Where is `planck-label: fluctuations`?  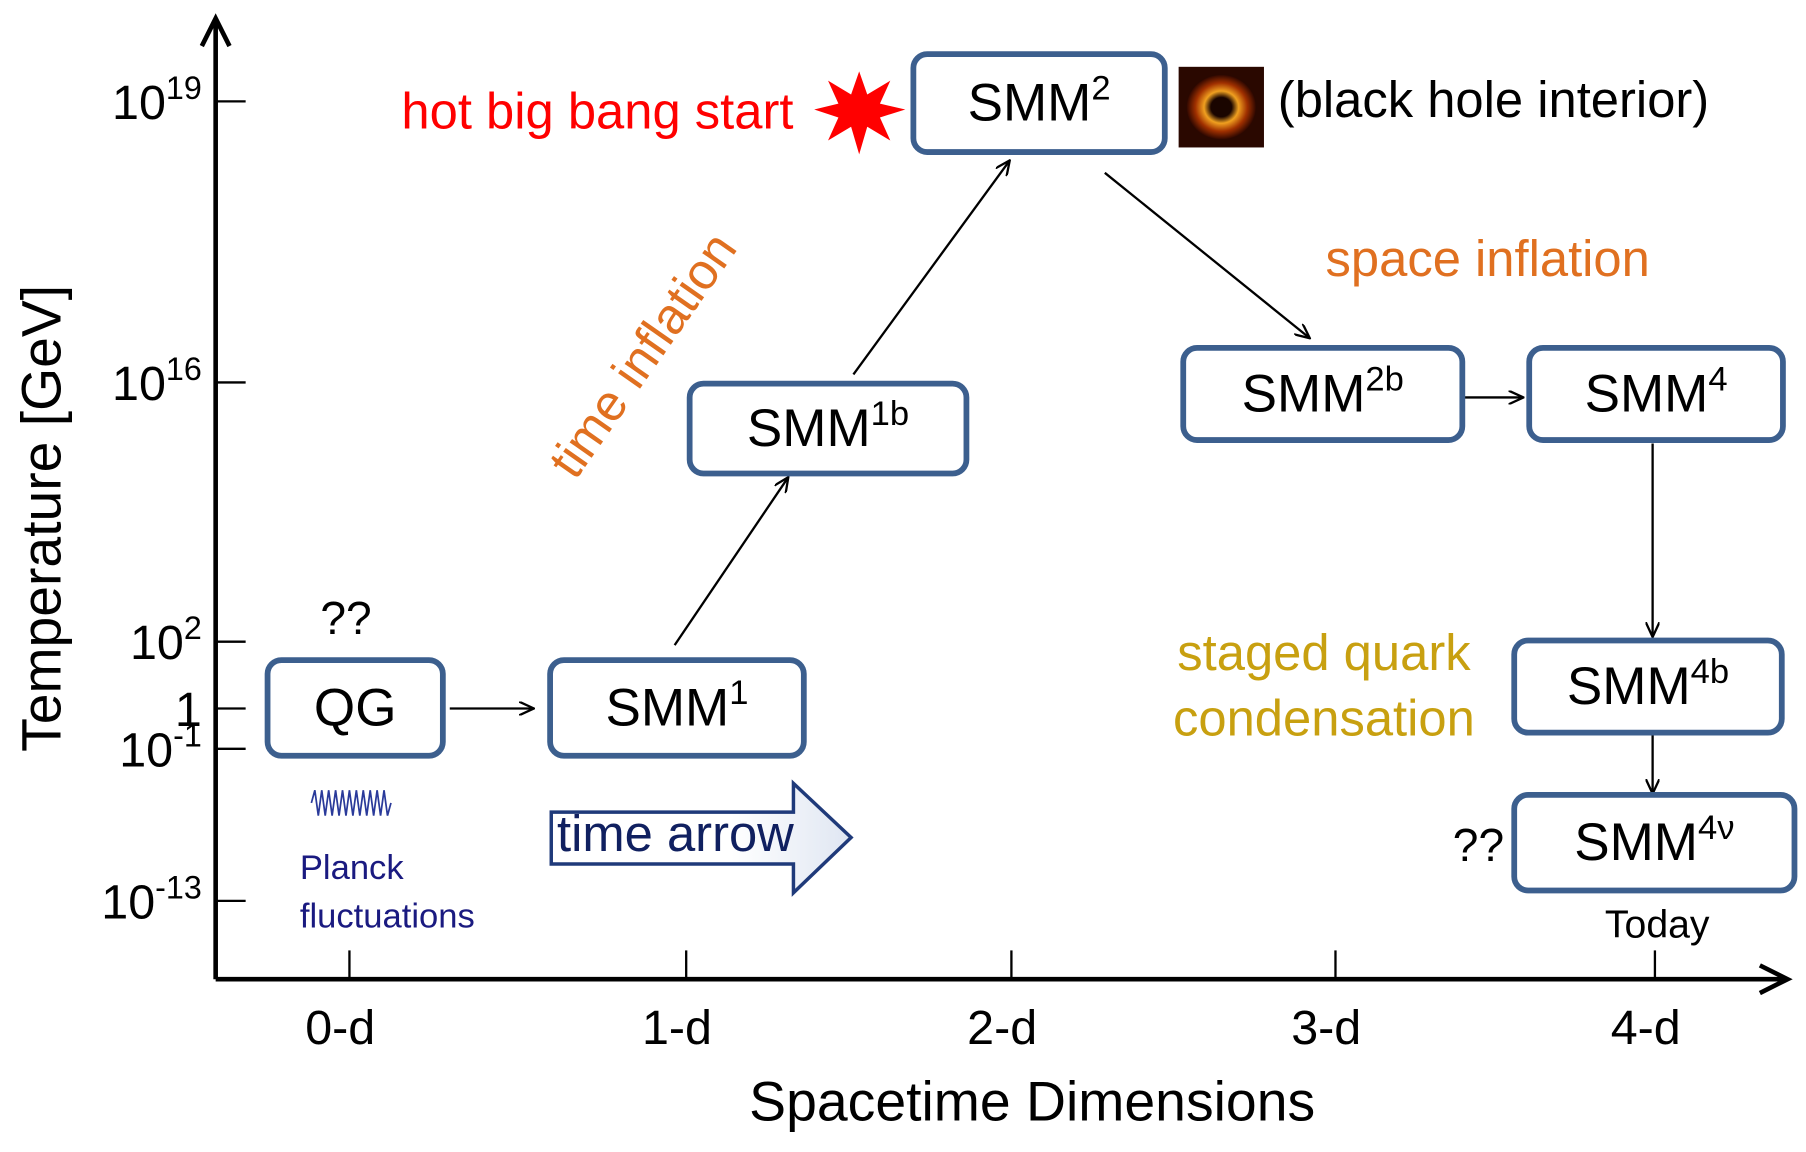
planck-label: fluctuations is located at coordinates (387, 916).